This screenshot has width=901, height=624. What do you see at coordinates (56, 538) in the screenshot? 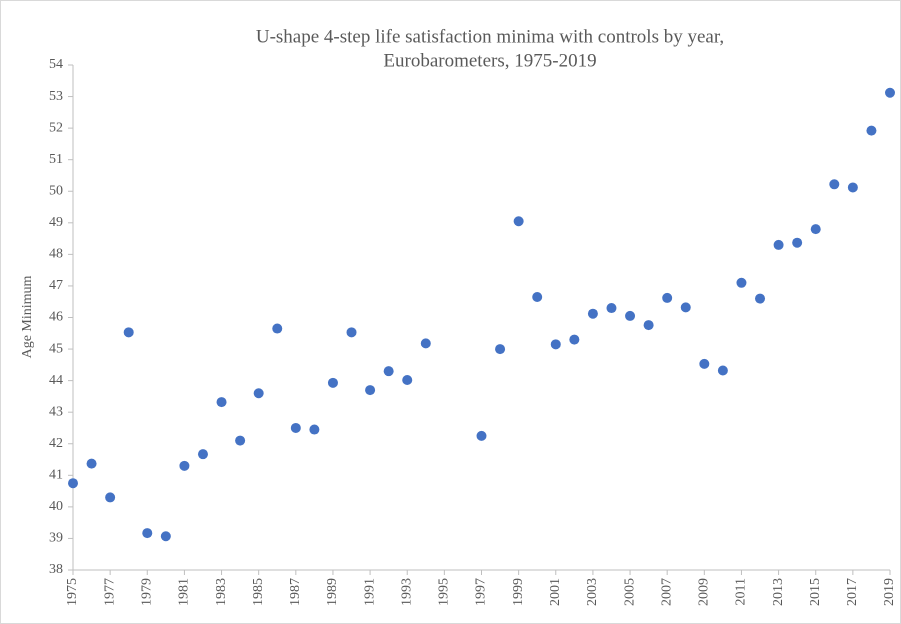
I see `y-tick-label: 39` at bounding box center [56, 538].